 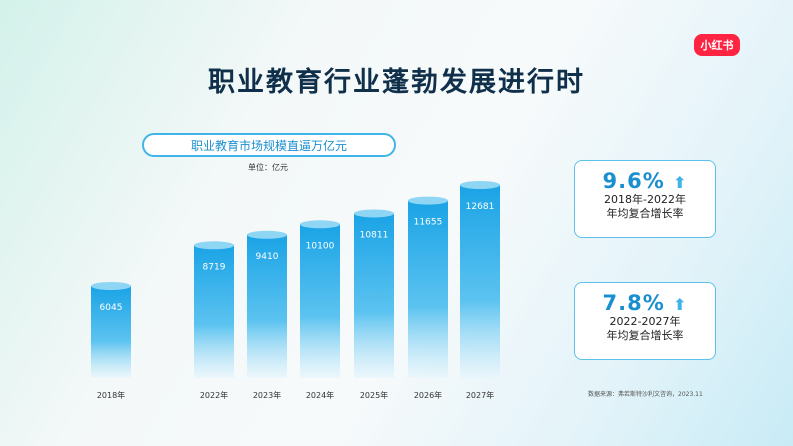 I want to click on cagr-value: 7.8%, so click(x=633, y=303).